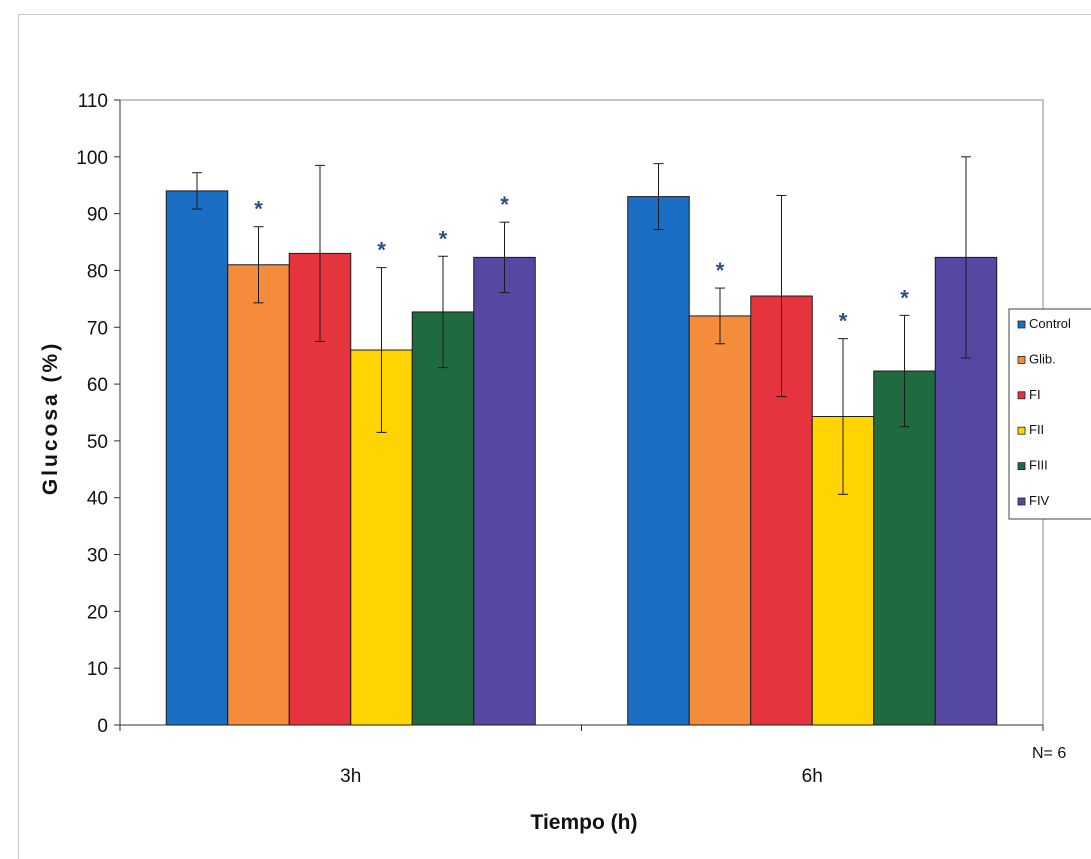 The width and height of the screenshot is (1091, 859). Describe the element at coordinates (1036, 429) in the screenshot. I see `legend-label: FII` at that location.